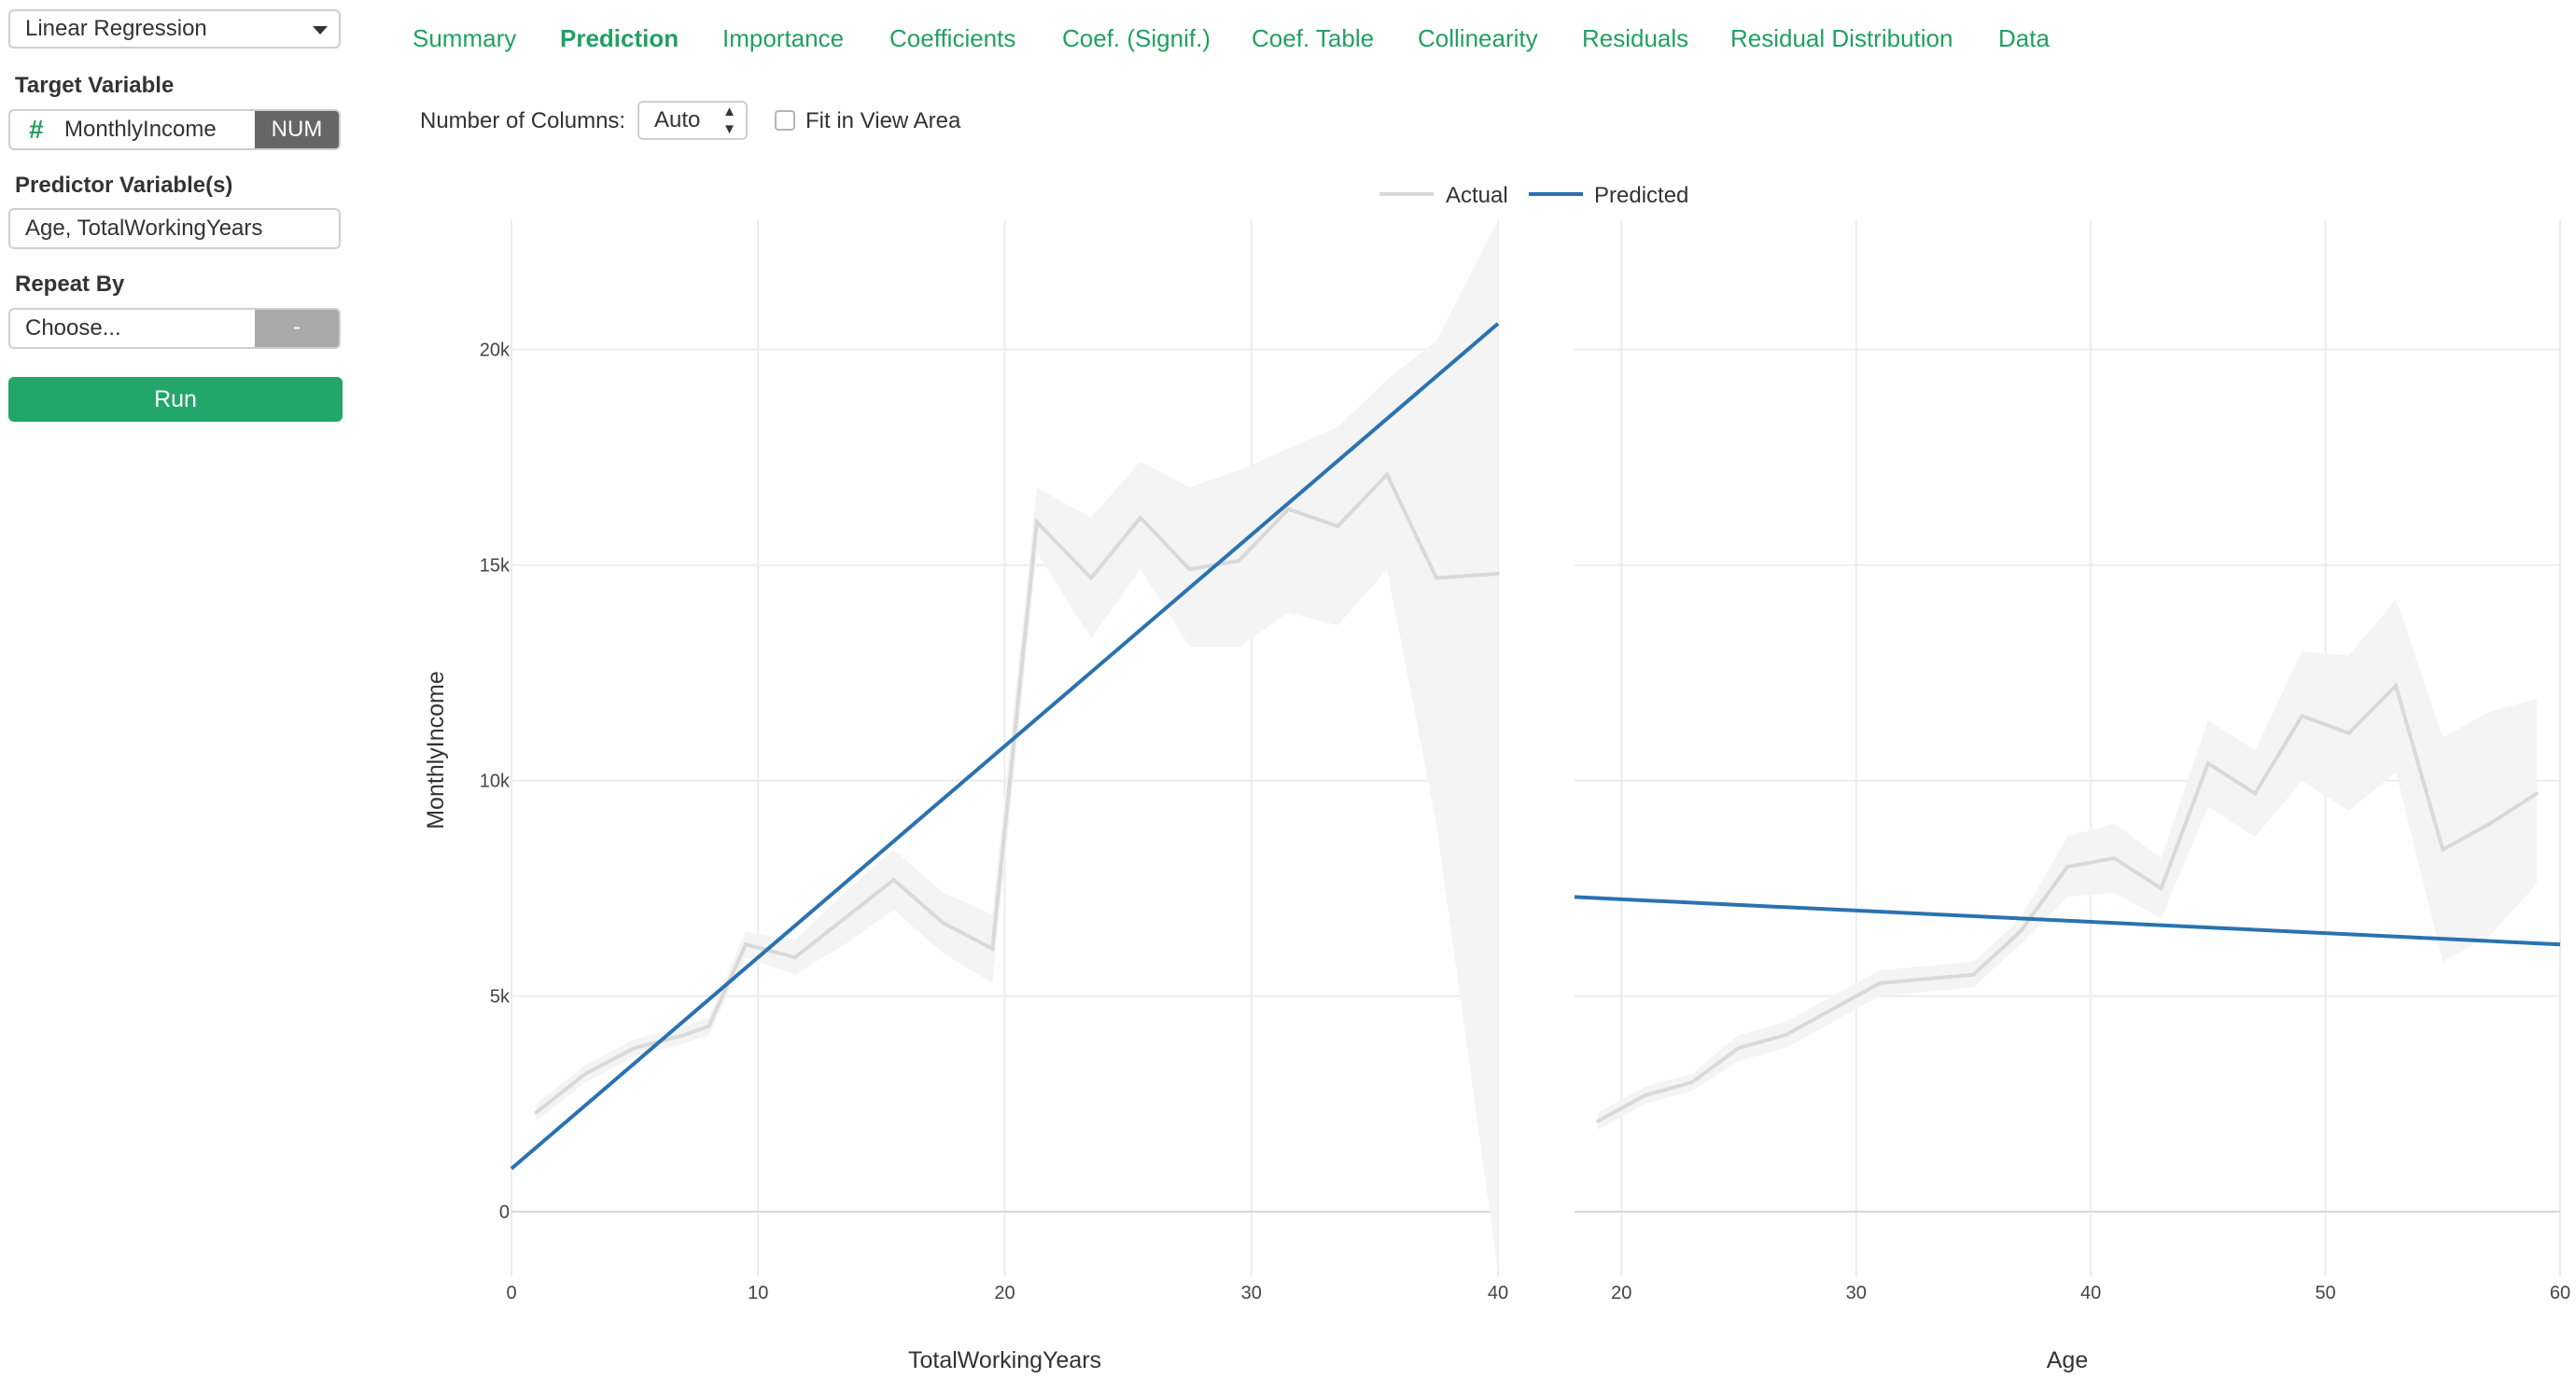 Image resolution: width=2576 pixels, height=1379 pixels. I want to click on tab-collinearity: Collinearity, so click(1478, 38).